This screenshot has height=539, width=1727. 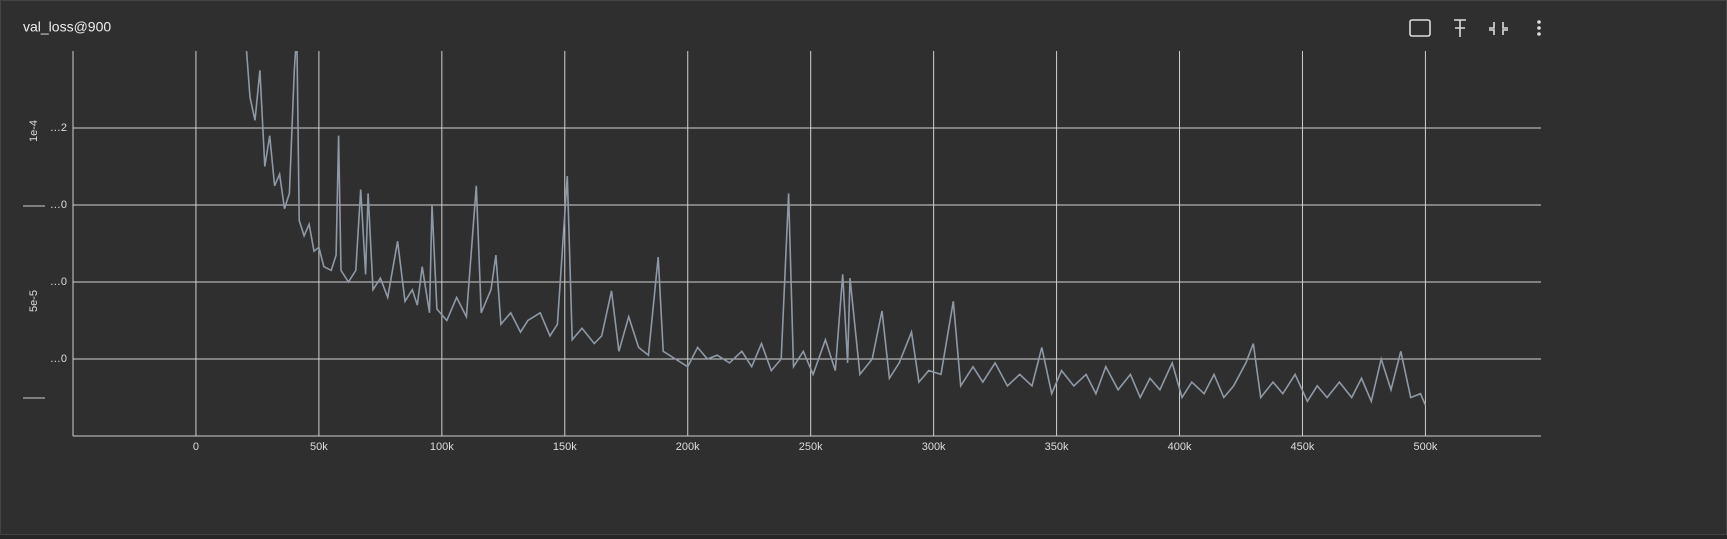 I want to click on x-tick-label: 400k, so click(x=1180, y=447).